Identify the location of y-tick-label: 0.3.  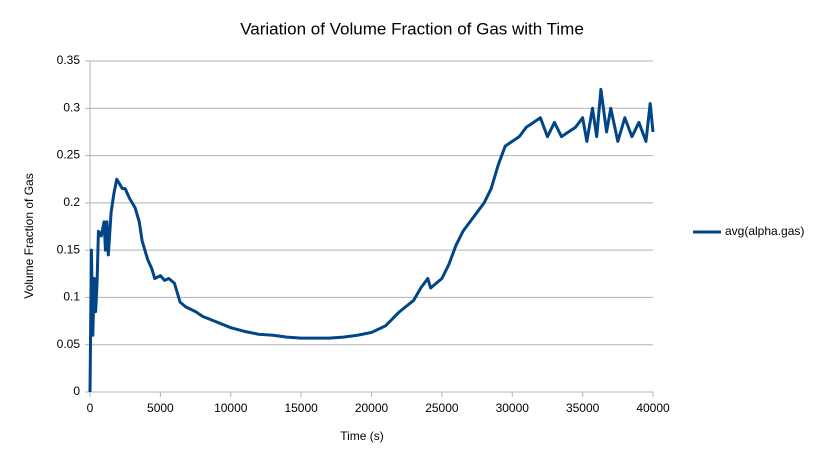
(71, 107).